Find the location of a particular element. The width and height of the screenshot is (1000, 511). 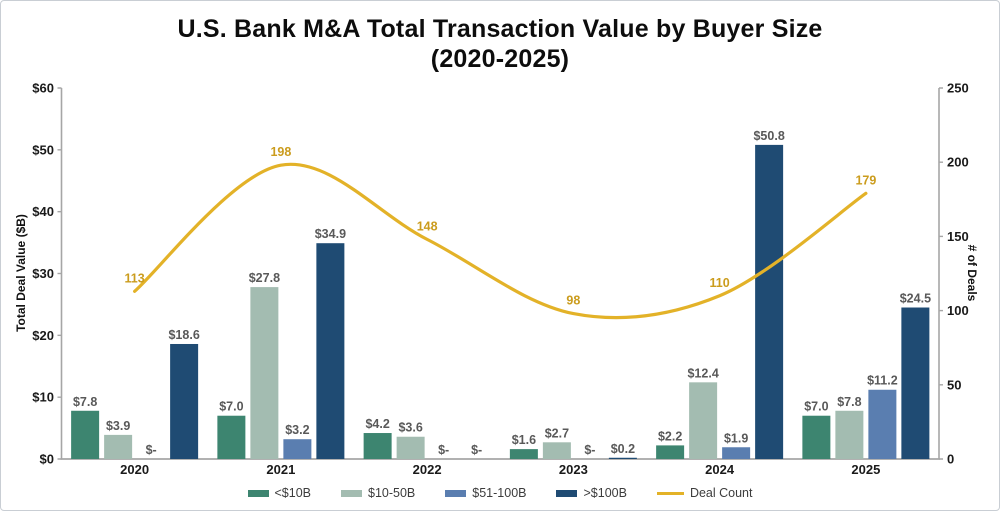

bar-<$10B-2024 is located at coordinates (670, 452).